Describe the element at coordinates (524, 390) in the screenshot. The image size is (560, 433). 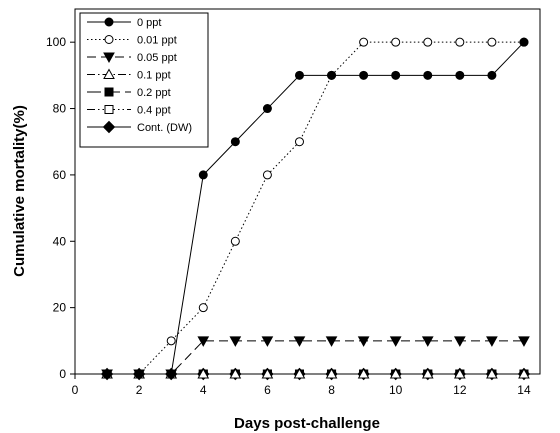
I see `x-tick-label: 14` at that location.